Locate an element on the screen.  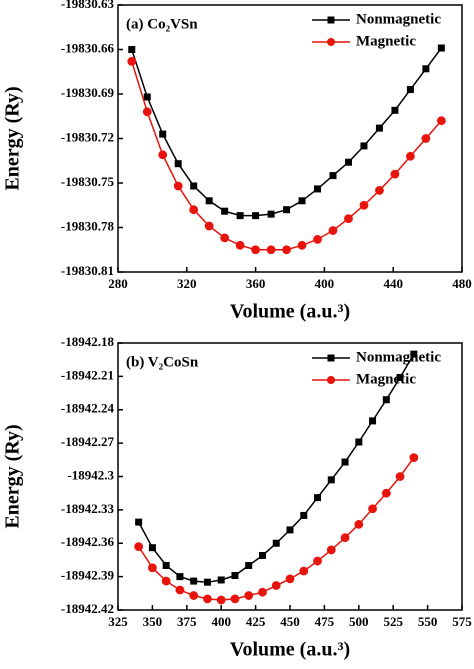
y-tick-label: -18942.18 is located at coordinates (88, 341).